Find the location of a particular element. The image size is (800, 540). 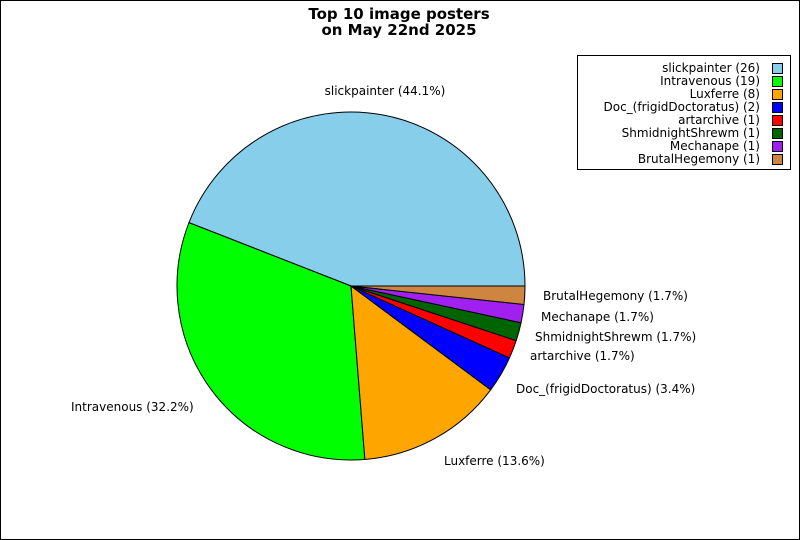

legend-item-artarchive: artarchive (1) is located at coordinates (734, 120).